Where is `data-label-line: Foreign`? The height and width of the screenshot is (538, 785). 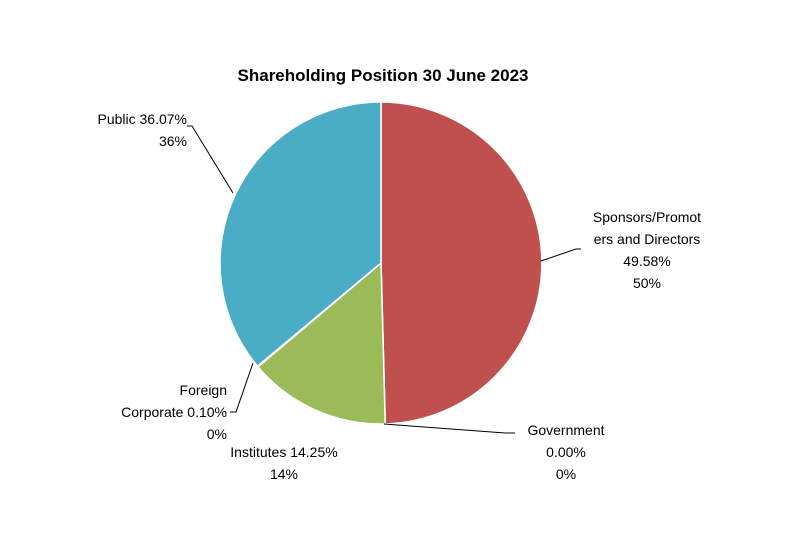
data-label-line: Foreign is located at coordinates (203, 390).